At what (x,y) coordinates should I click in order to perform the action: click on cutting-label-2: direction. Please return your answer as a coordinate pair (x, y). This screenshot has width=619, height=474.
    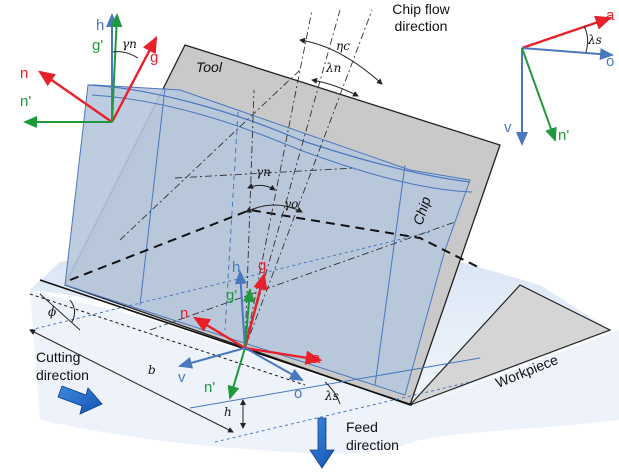
    Looking at the image, I should click on (62, 375).